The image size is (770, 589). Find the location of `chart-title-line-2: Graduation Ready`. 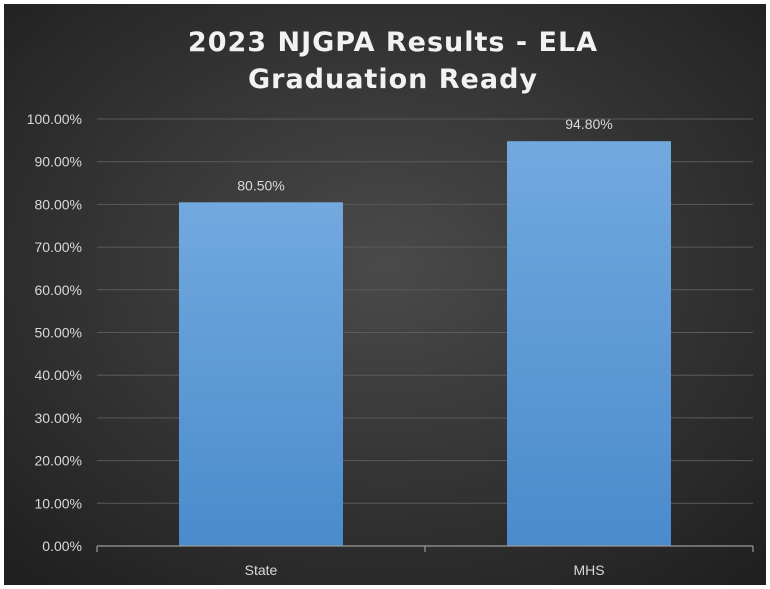

chart-title-line-2: Graduation Ready is located at coordinates (393, 79).